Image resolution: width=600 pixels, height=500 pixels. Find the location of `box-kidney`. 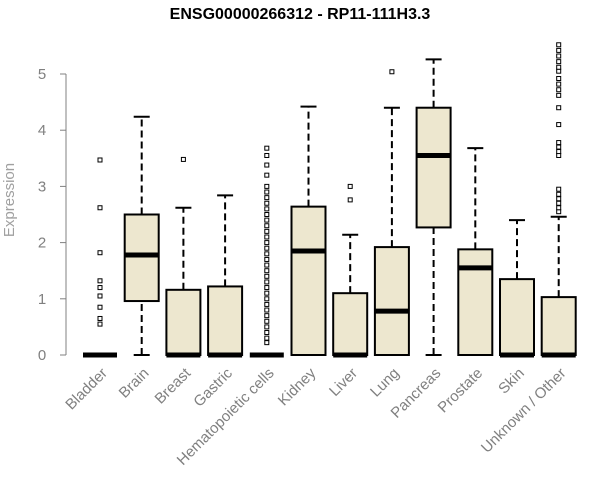

box-kidney is located at coordinates (308, 230).